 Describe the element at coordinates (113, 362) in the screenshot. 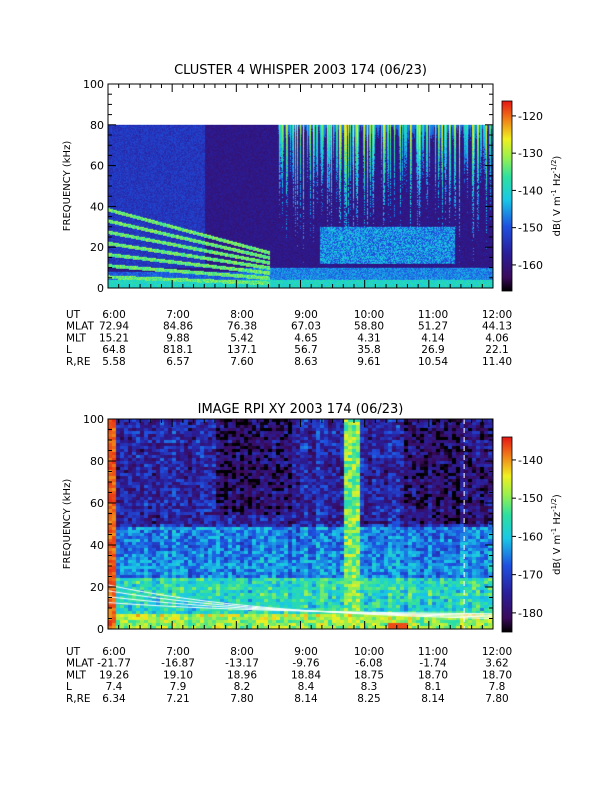

I see `ephemeris-value: 5.58` at that location.